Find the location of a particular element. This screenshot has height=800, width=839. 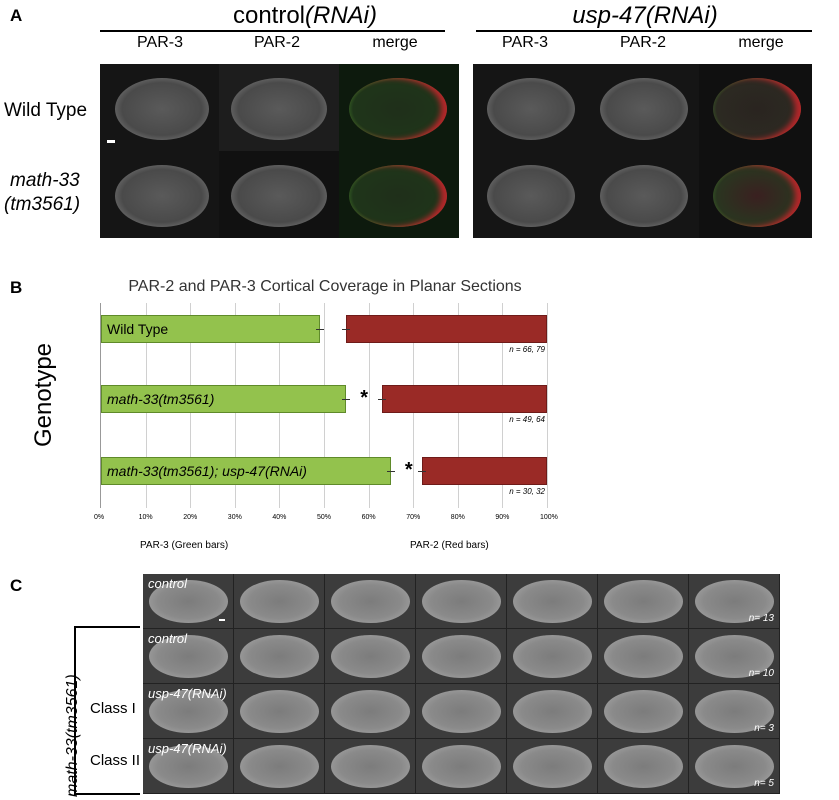

x-tick-label: 60% is located at coordinates (368, 517).